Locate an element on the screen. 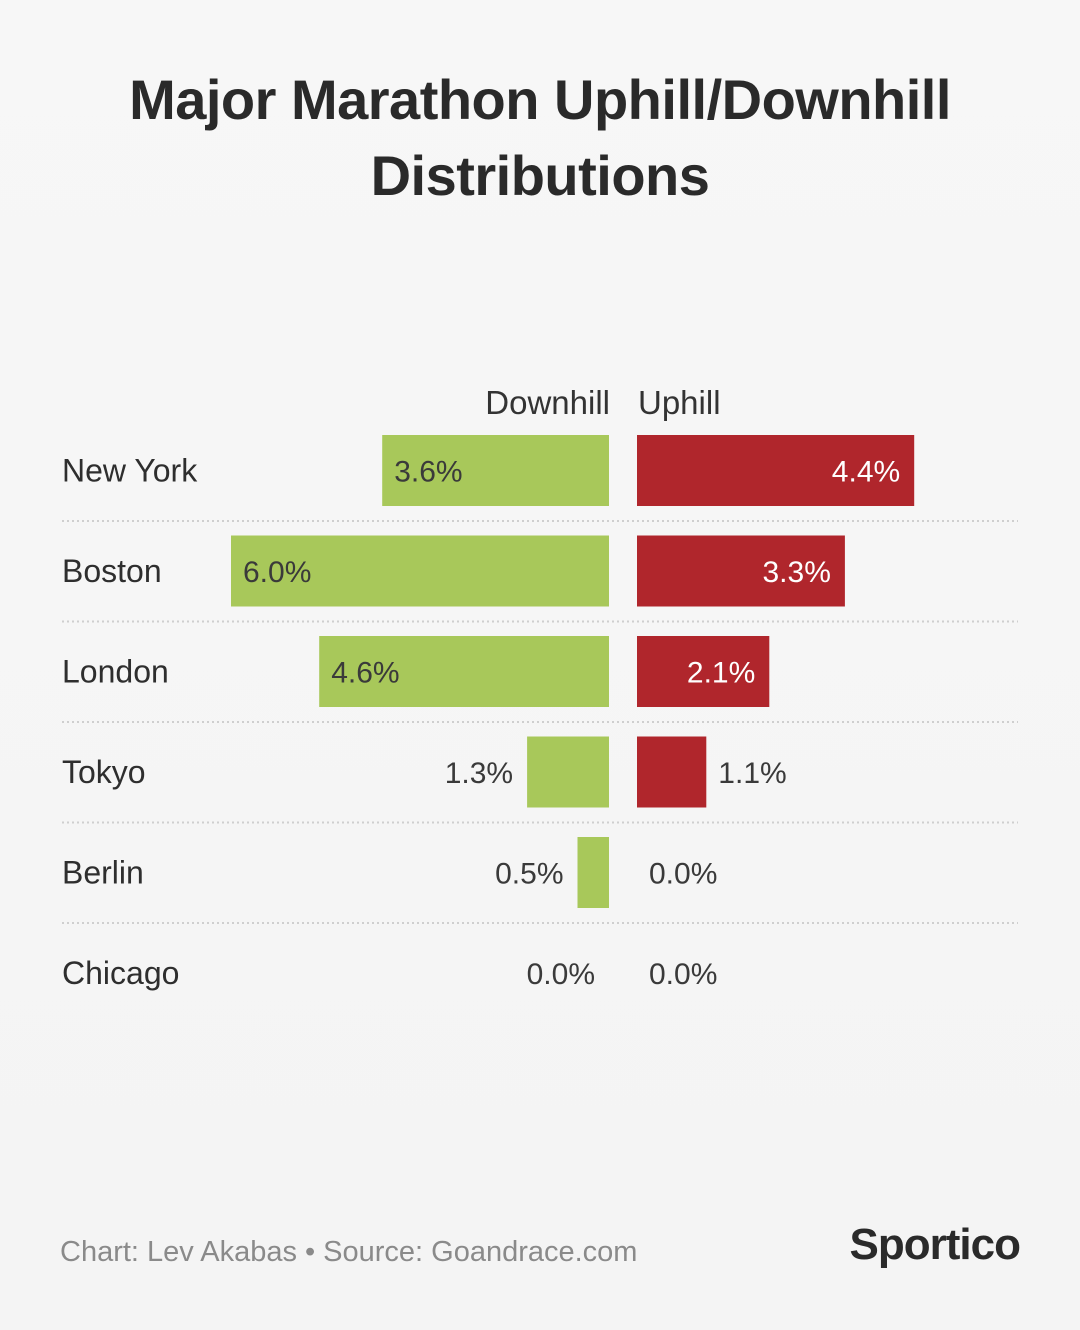 The image size is (1080, 1330). uphill-value-label: 2.1% is located at coordinates (721, 673).